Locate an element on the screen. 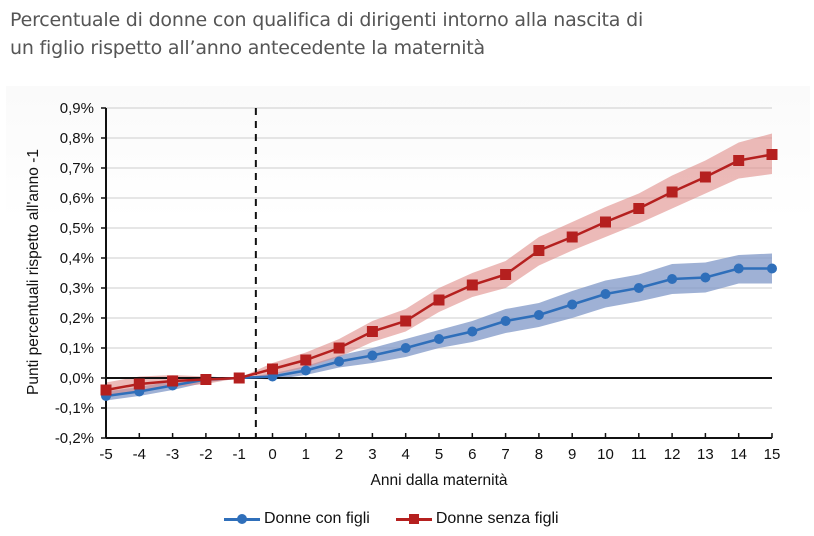 This screenshot has width=814, height=536. y-tick-label: 0,9% is located at coordinates (77, 108).